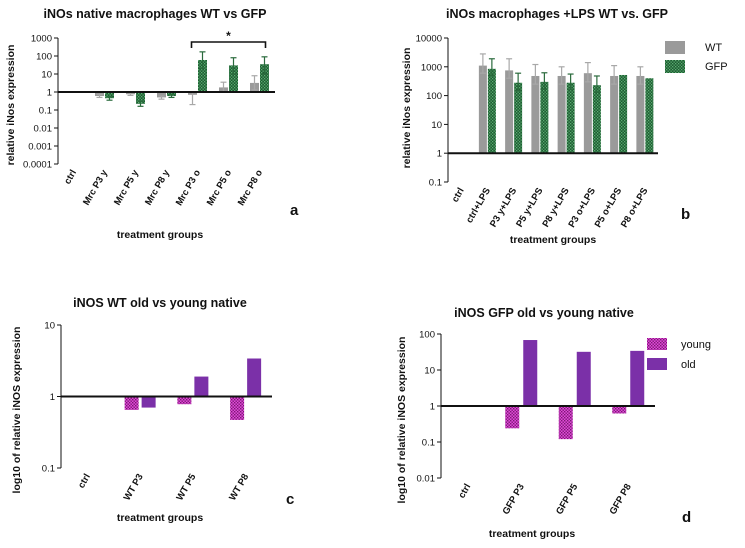 The height and width of the screenshot is (548, 745). I want to click on panel-c-label: c, so click(290, 499).